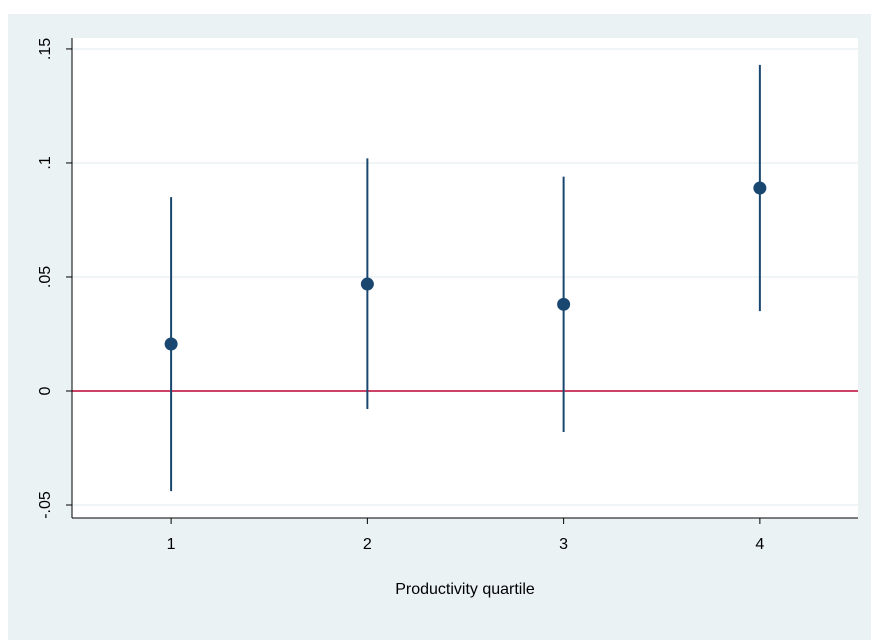 This screenshot has width=871, height=642. I want to click on x-tick-label: 3, so click(563, 544).